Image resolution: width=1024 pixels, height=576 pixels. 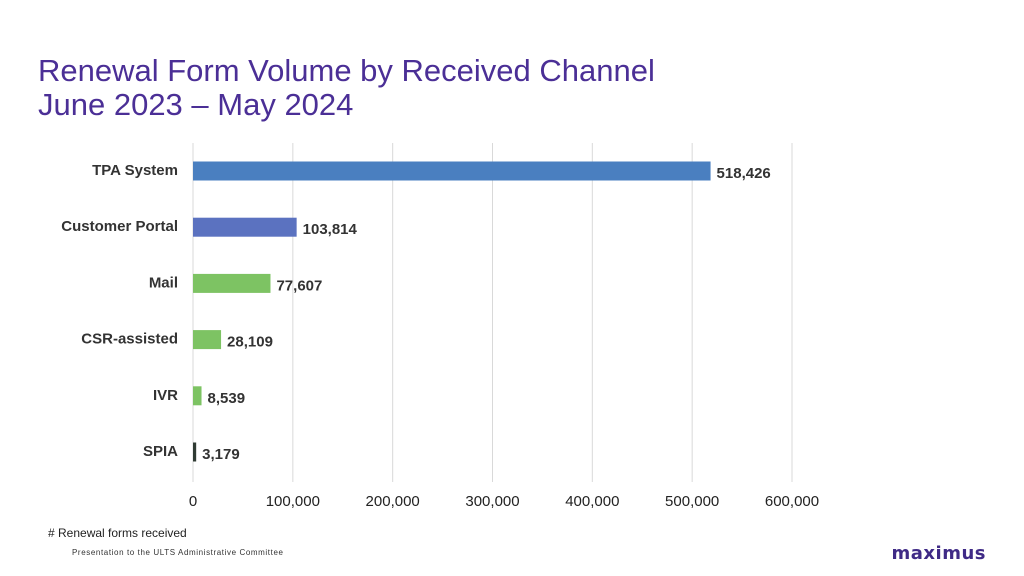 I want to click on category-label: Mail, so click(x=163, y=282).